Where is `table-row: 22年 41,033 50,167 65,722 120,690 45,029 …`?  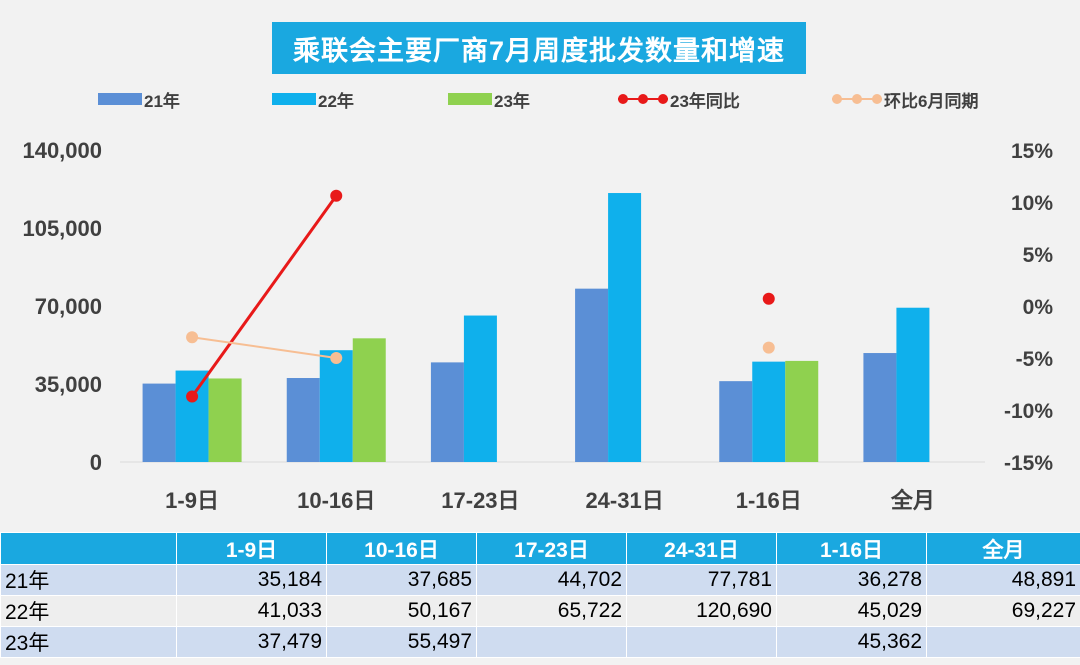
table-row: 22年 41,033 50,167 65,722 120,690 45,029 … is located at coordinates (540, 611).